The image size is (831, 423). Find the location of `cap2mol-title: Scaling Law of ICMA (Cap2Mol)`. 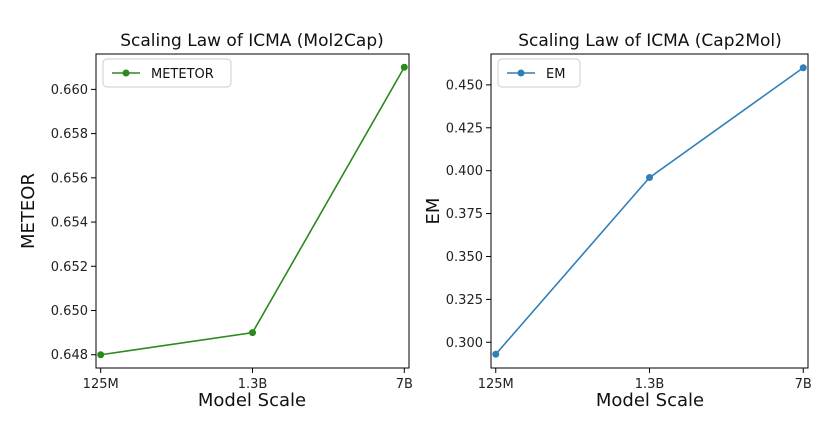

cap2mol-title: Scaling Law of ICMA (Cap2Mol) is located at coordinates (650, 41).